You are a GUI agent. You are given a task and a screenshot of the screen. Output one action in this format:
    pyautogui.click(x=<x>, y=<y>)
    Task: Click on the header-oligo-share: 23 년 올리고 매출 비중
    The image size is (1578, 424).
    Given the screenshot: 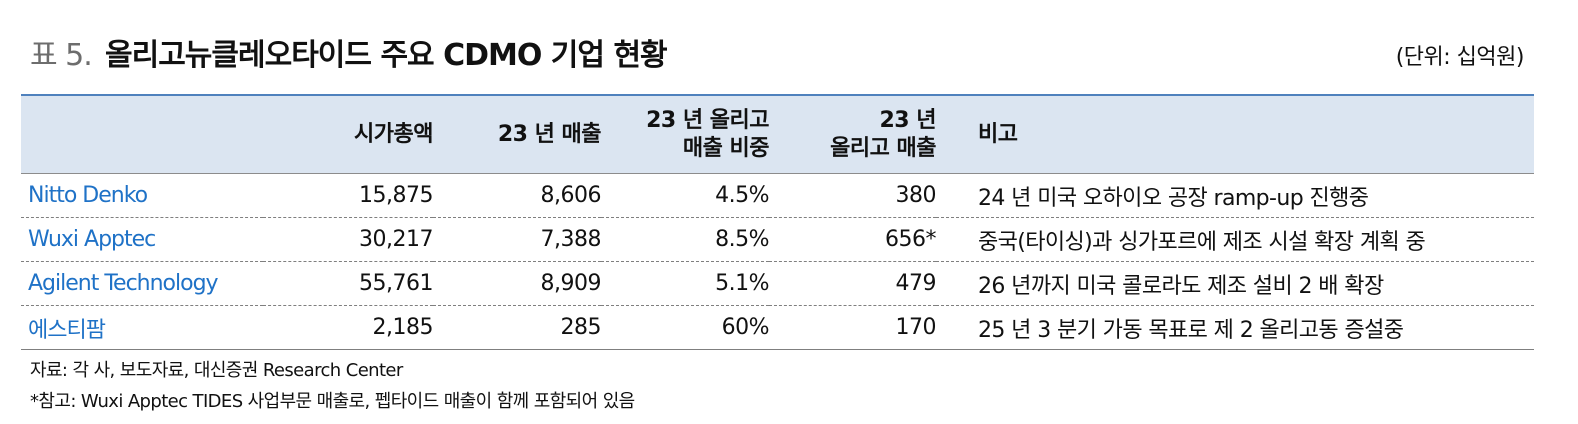 What is the action you would take?
    pyautogui.click(x=685, y=134)
    